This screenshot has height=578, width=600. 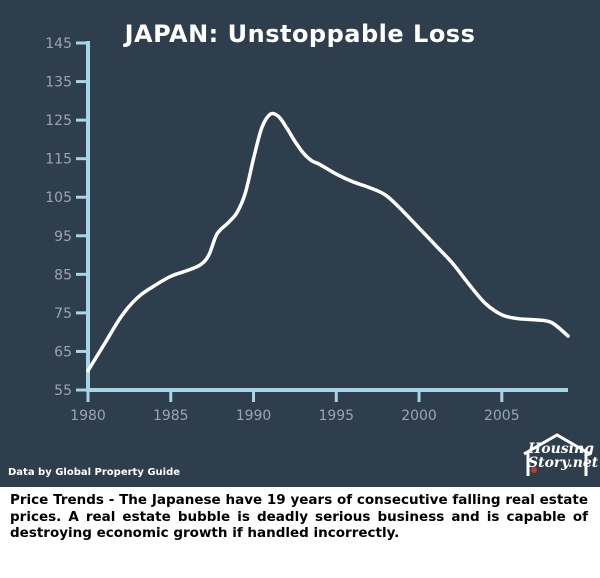 What do you see at coordinates (561, 449) in the screenshot?
I see `logo-line1: Housing` at bounding box center [561, 449].